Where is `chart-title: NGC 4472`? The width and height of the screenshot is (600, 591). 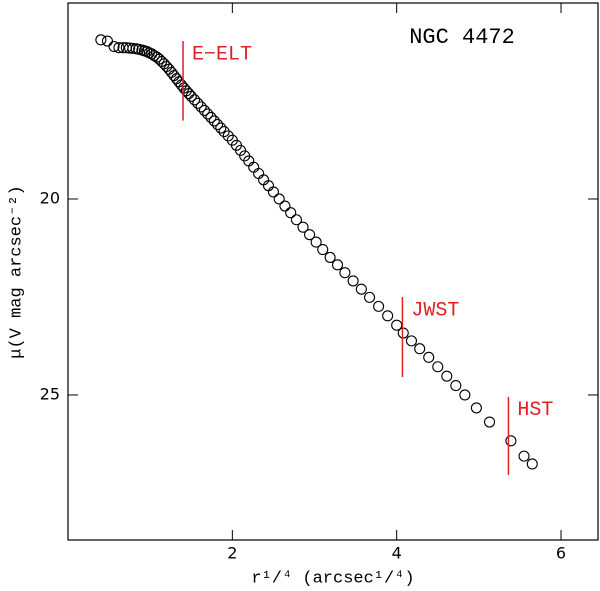
chart-title: NGC 4472 is located at coordinates (462, 37).